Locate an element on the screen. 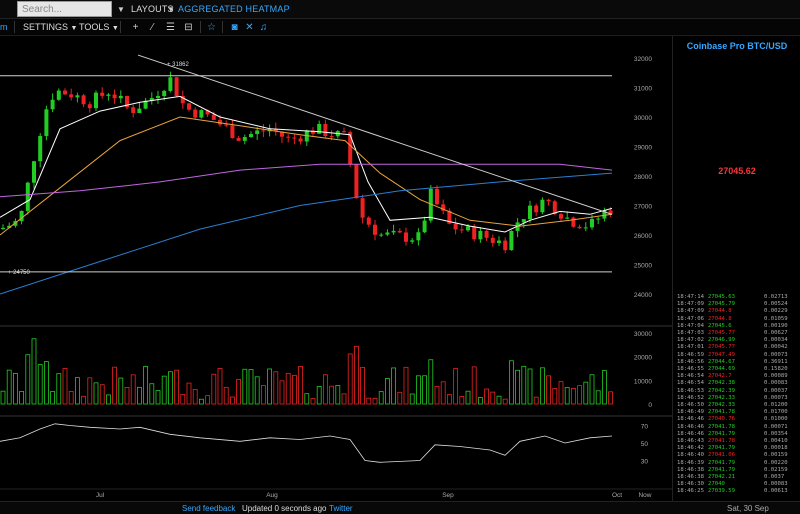  twitter-link: Twitter is located at coordinates (341, 508).